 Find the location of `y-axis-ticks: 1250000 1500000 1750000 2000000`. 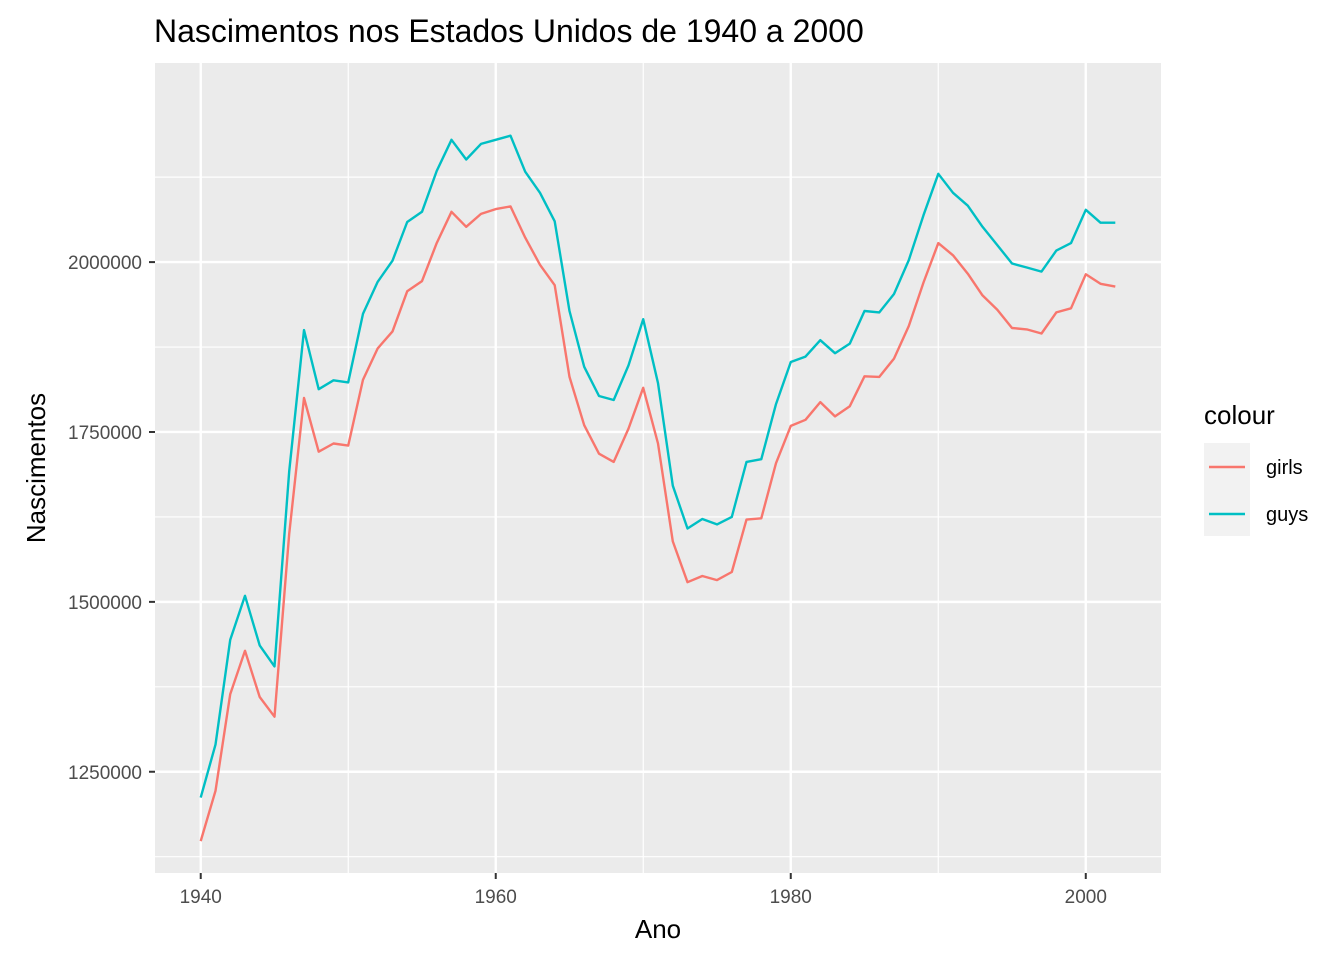

y-axis-ticks: 1250000 1500000 1750000 2000000 is located at coordinates (111, 518).